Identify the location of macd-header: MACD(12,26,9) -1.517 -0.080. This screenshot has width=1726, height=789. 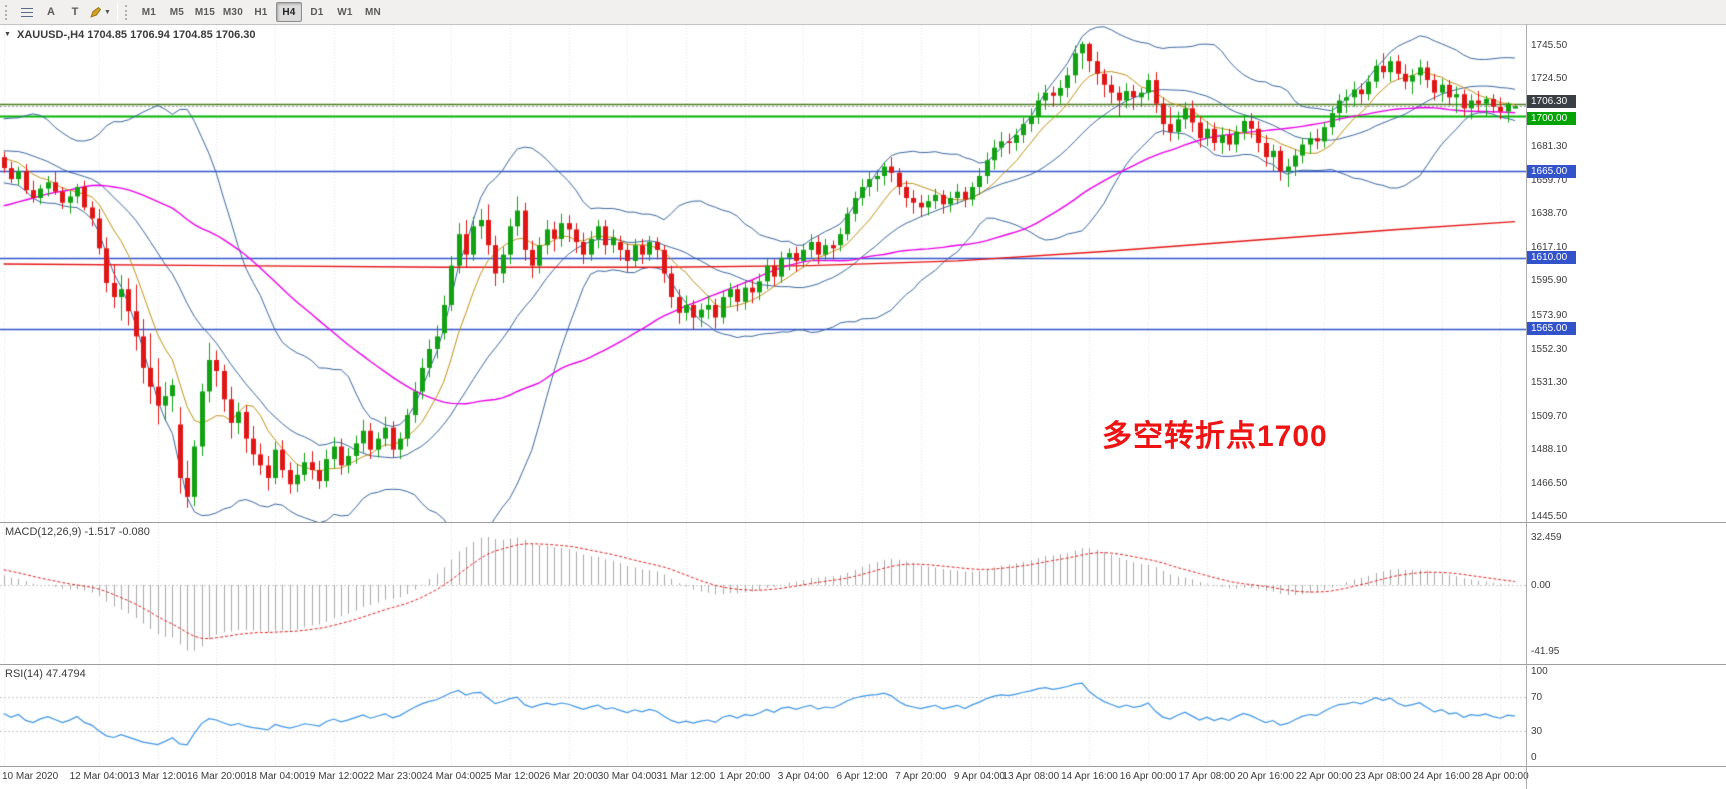
(77, 532).